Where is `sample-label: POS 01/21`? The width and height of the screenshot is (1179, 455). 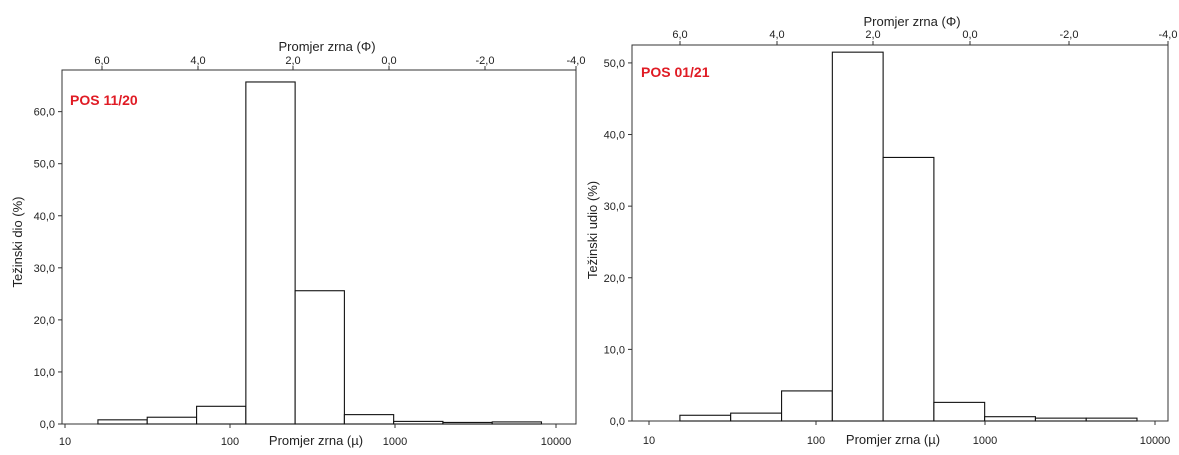
sample-label: POS 01/21 is located at coordinates (675, 72).